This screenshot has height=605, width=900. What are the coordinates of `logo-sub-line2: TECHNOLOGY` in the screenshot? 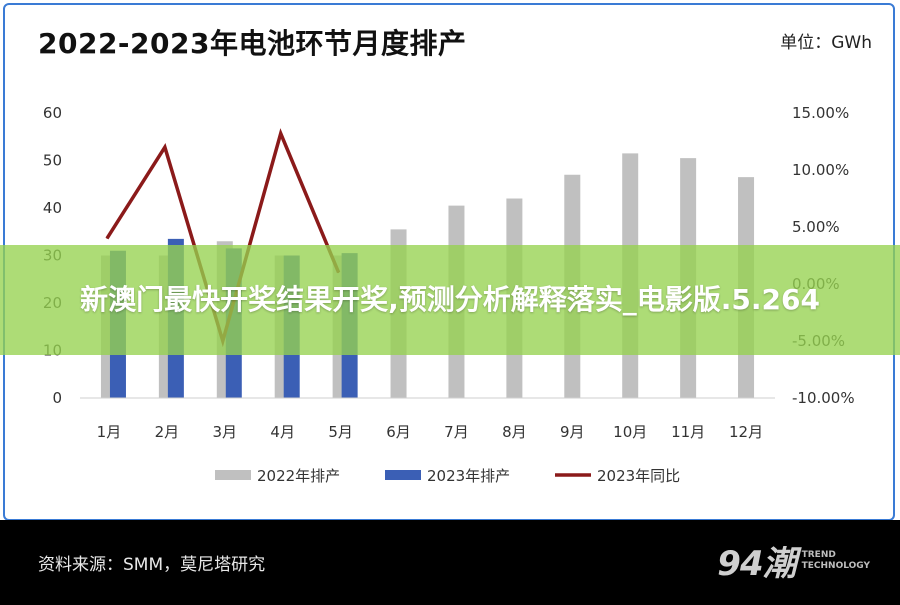 It's located at (835, 565).